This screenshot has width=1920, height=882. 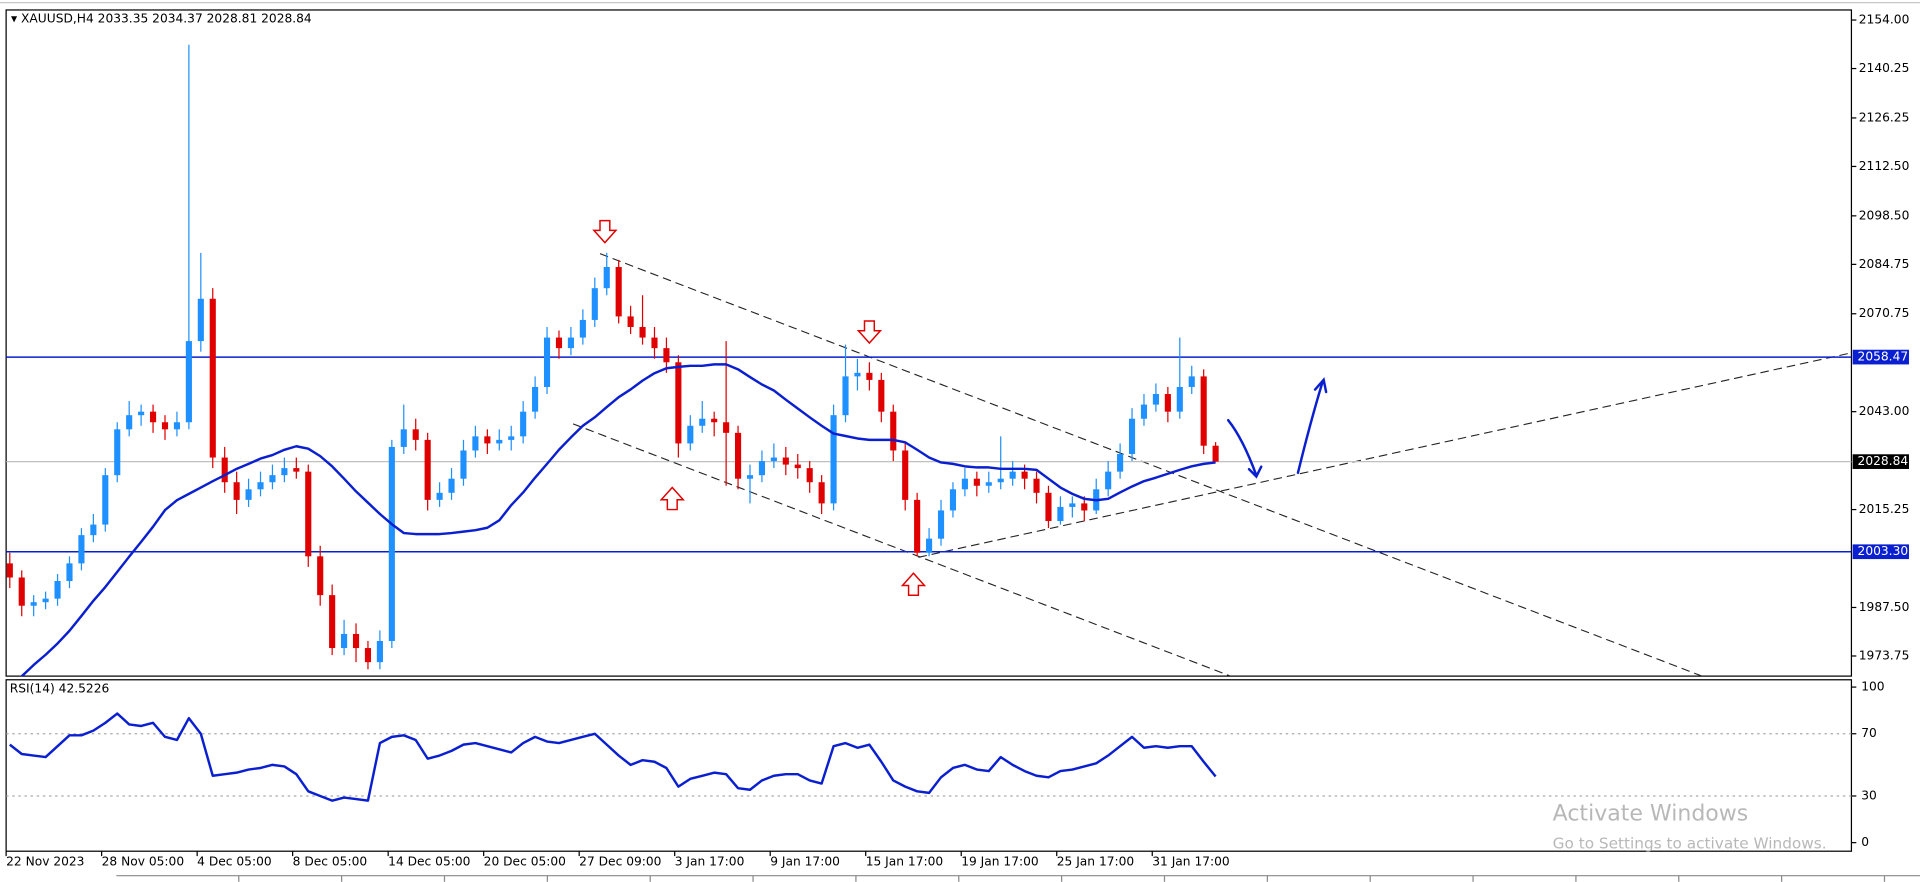 What do you see at coordinates (1884, 313) in the screenshot?
I see `y-tick-label: 2070.75` at bounding box center [1884, 313].